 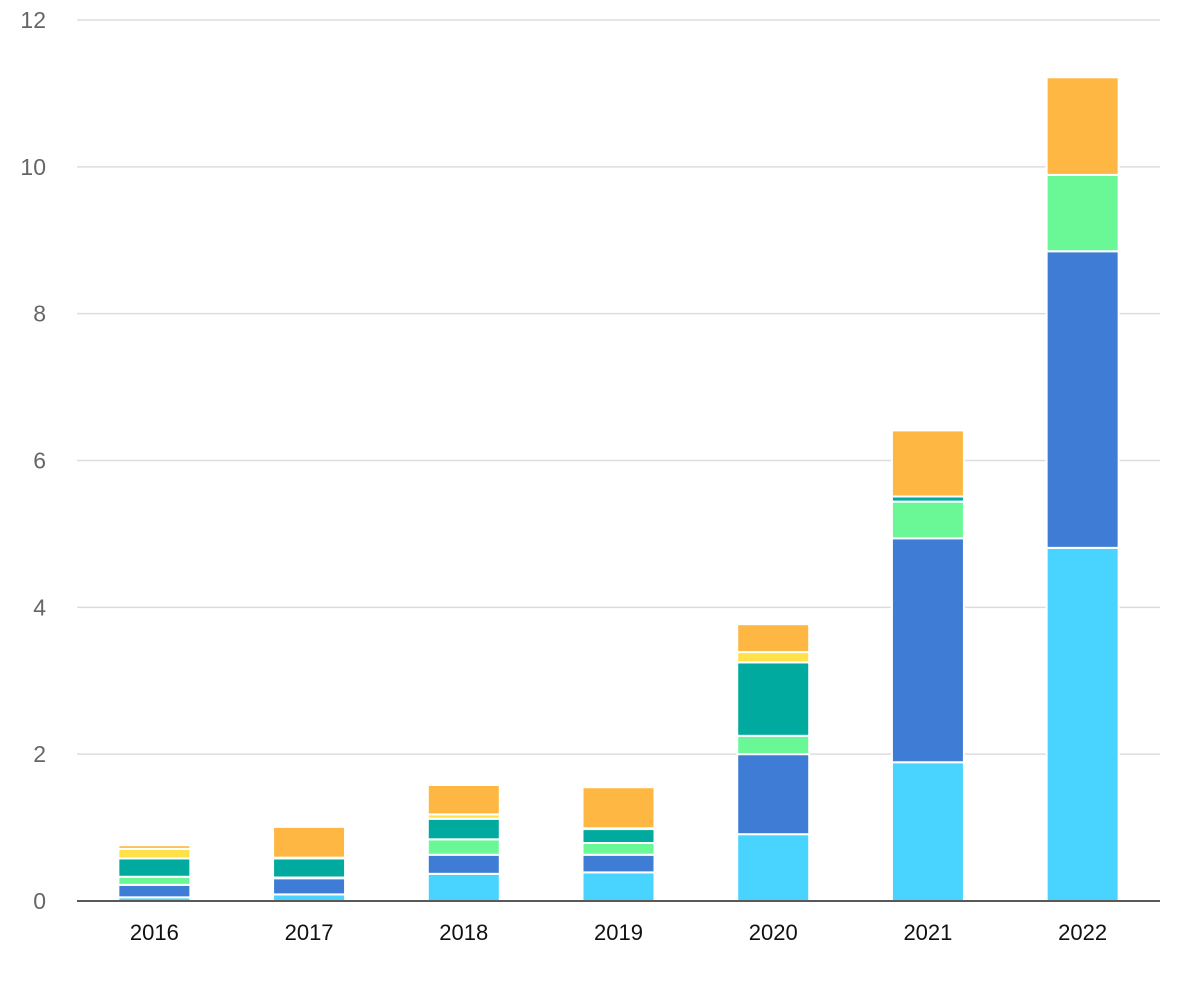 I want to click on x-tick-label: 2022, so click(x=1082, y=932).